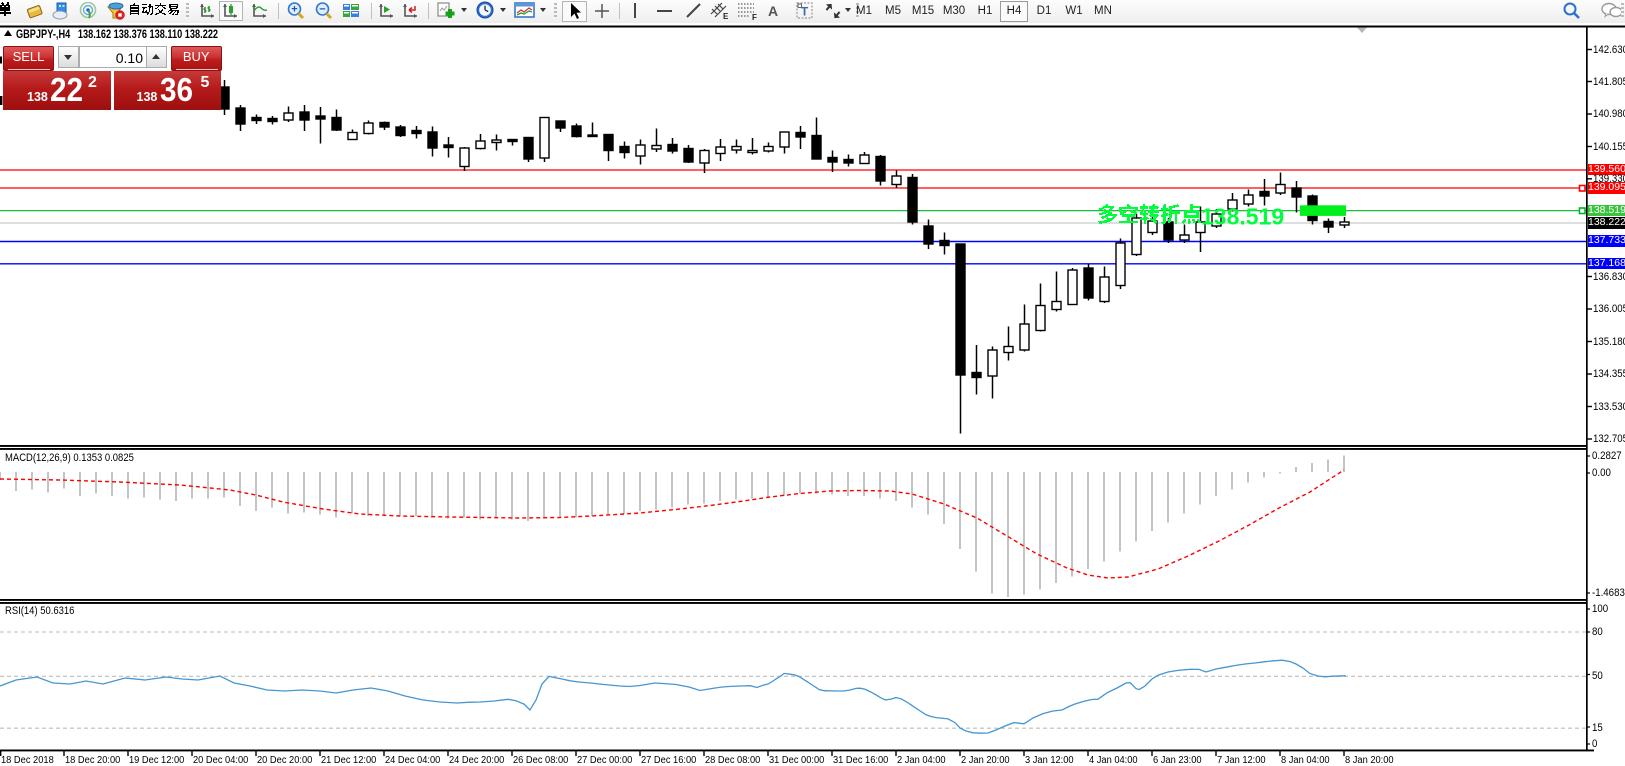  What do you see at coordinates (805, 12) in the screenshot?
I see `svg-text: T` at bounding box center [805, 12].